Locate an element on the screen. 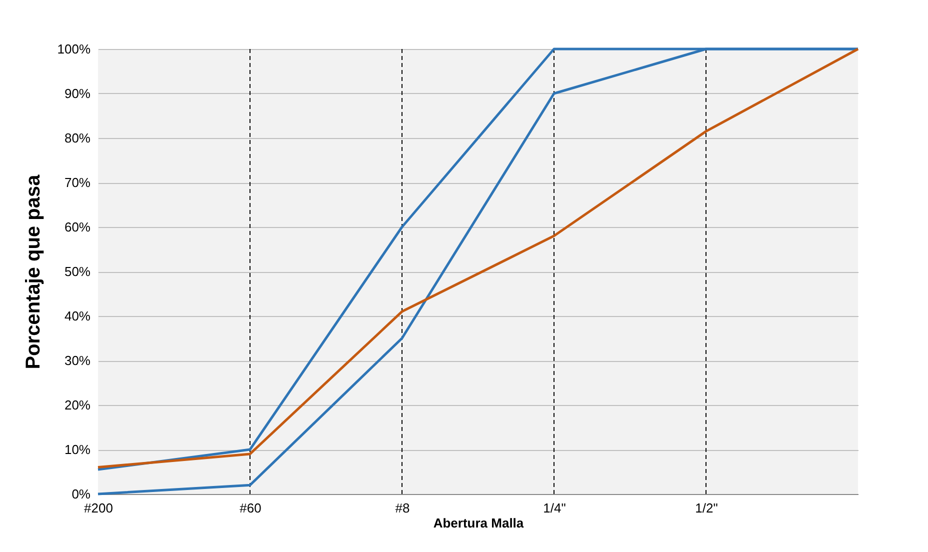 The width and height of the screenshot is (928, 552). x-tick-label: 1/4" is located at coordinates (554, 508).